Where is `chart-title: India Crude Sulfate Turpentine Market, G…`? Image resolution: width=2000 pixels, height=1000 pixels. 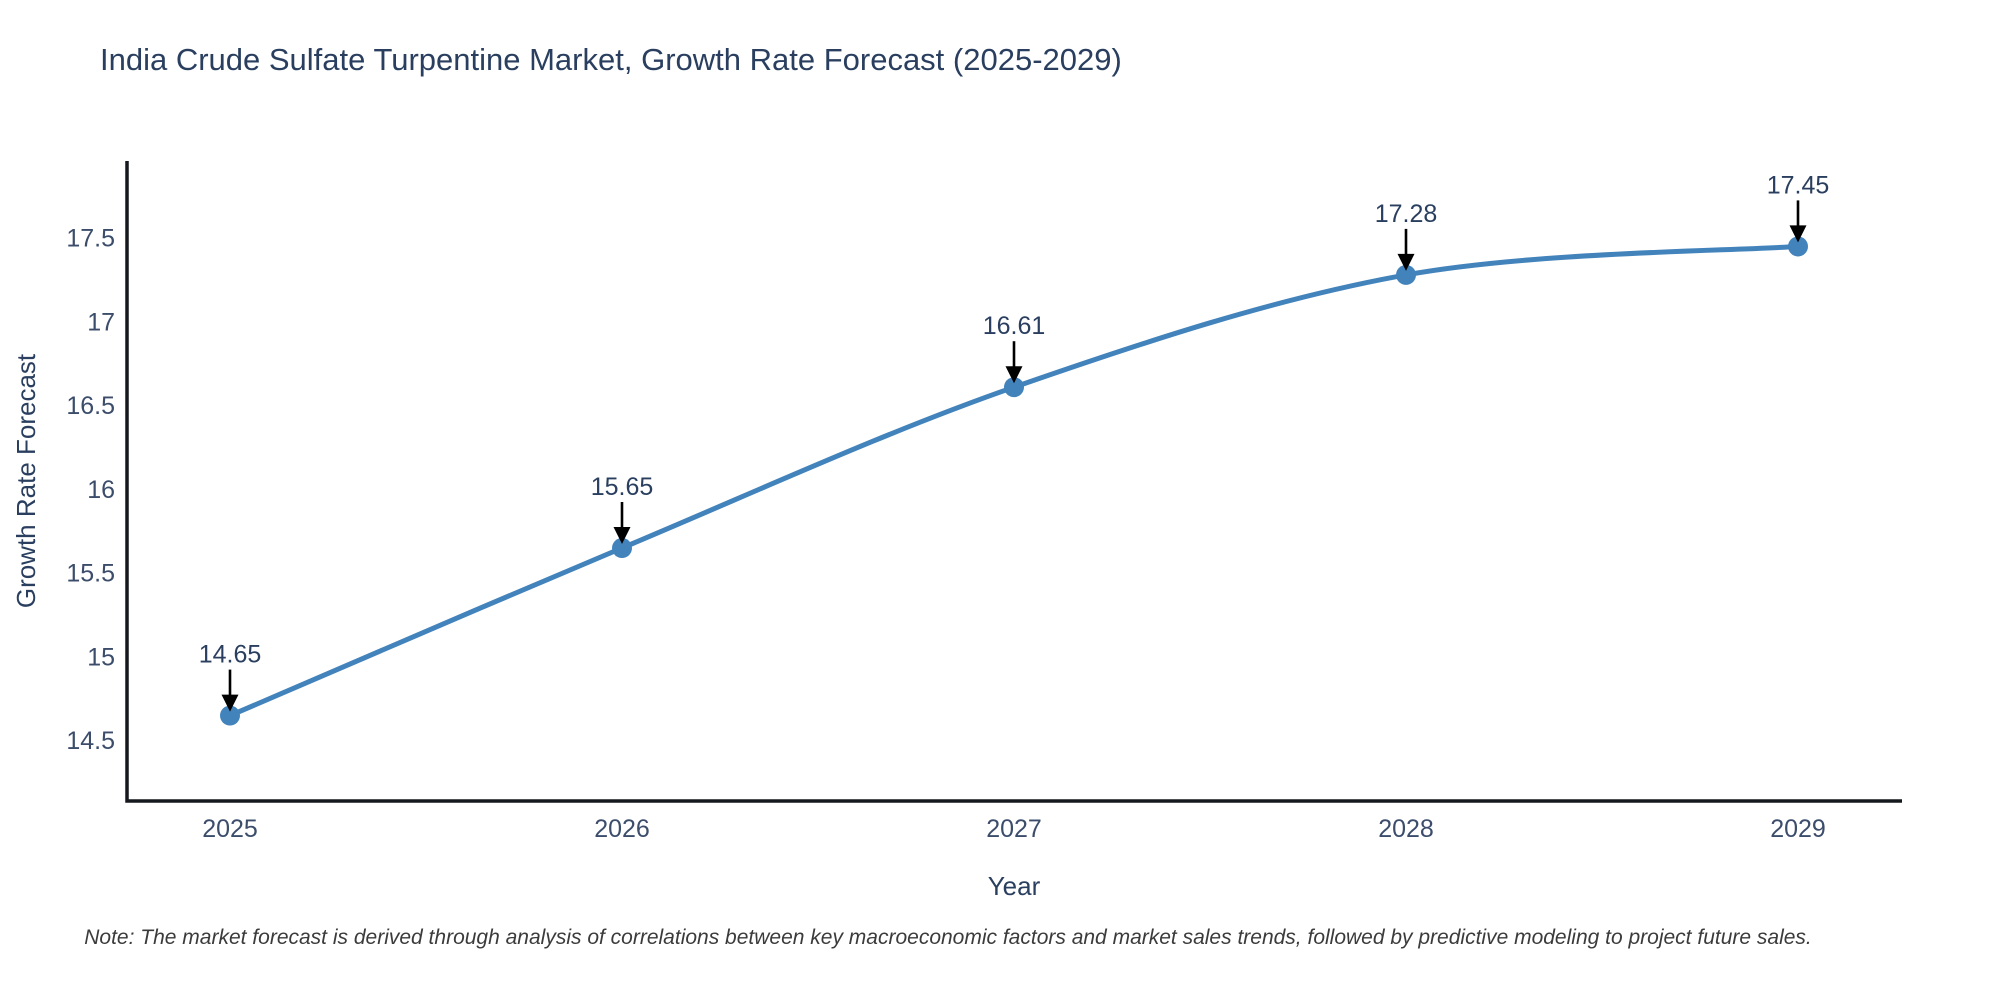 chart-title: India Crude Sulfate Turpentine Market, G… is located at coordinates (611, 59).